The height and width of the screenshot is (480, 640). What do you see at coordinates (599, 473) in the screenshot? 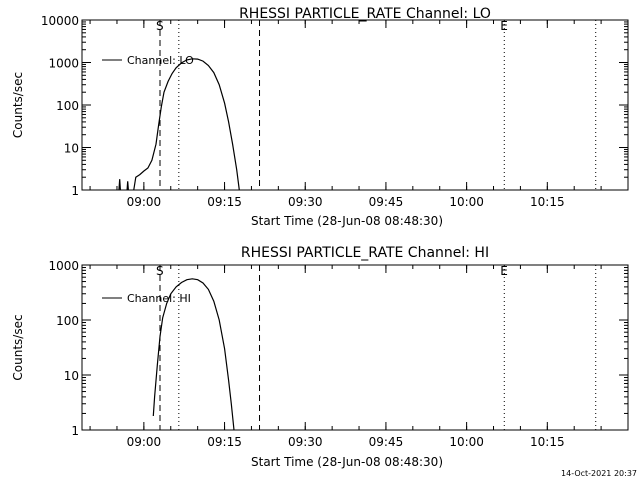
I see `footer-timestamp: 14-Oct-2021 20:37` at bounding box center [599, 473].